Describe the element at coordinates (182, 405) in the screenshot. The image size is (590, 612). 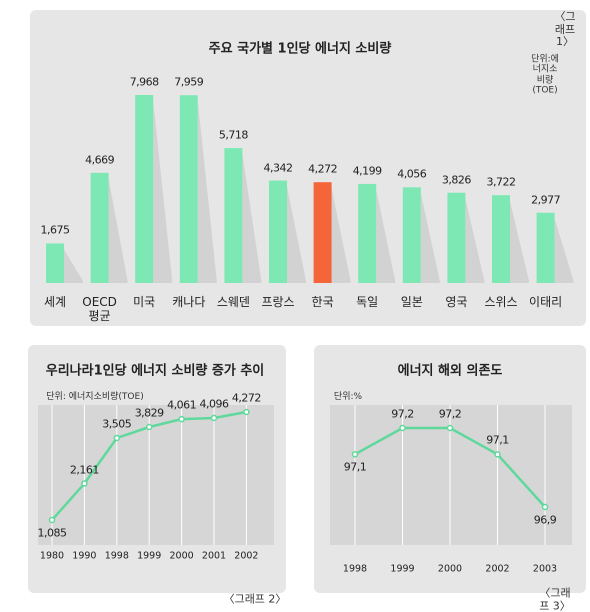
I see `value-label: 4,061` at that location.